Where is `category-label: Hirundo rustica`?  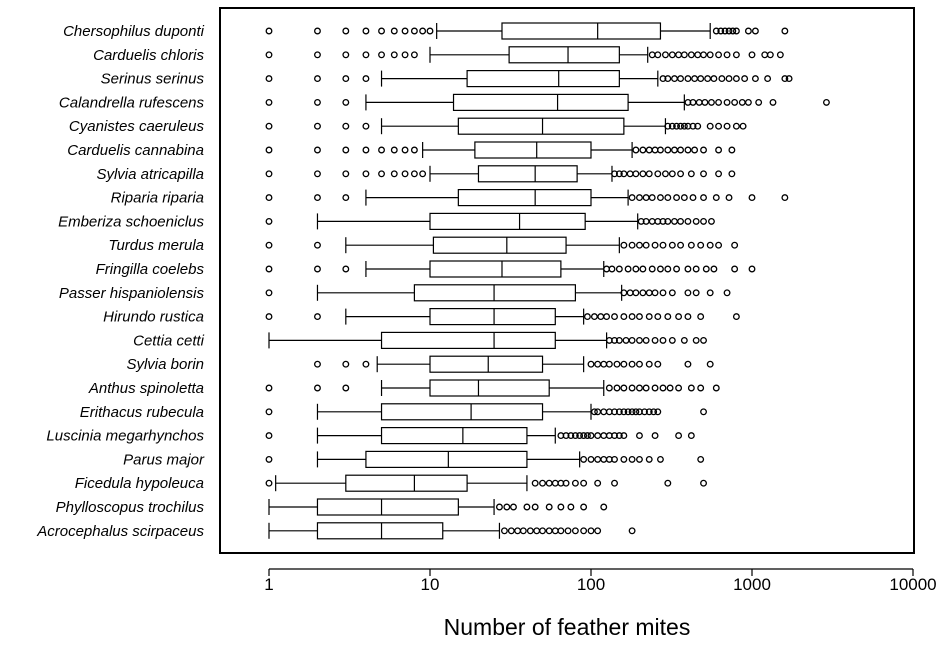
category-label: Hirundo rustica is located at coordinates (153, 317).